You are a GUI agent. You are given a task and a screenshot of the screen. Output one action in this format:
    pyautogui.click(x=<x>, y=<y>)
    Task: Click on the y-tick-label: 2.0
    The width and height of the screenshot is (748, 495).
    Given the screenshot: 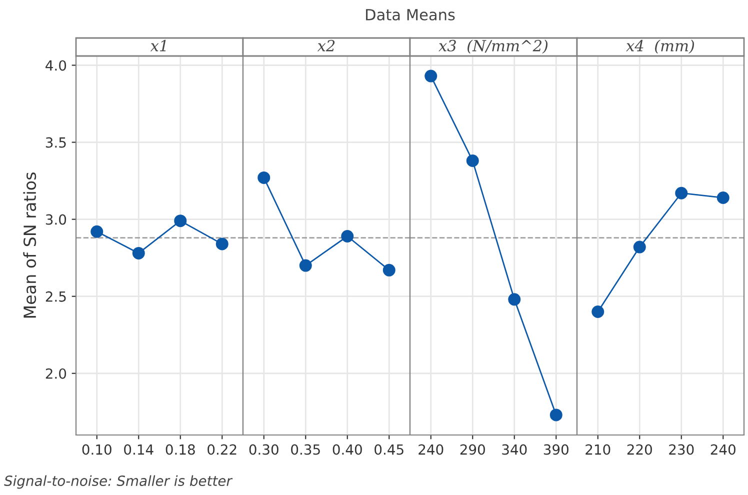 What is the action you would take?
    pyautogui.click(x=56, y=373)
    